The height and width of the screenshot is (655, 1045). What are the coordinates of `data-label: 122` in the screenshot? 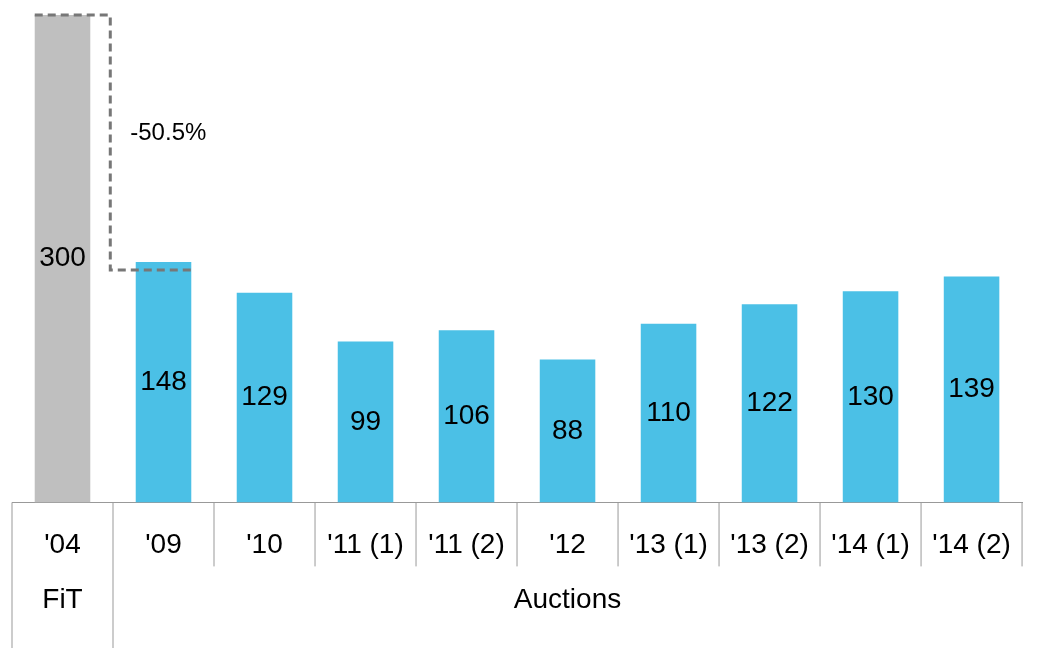 It's located at (769, 402).